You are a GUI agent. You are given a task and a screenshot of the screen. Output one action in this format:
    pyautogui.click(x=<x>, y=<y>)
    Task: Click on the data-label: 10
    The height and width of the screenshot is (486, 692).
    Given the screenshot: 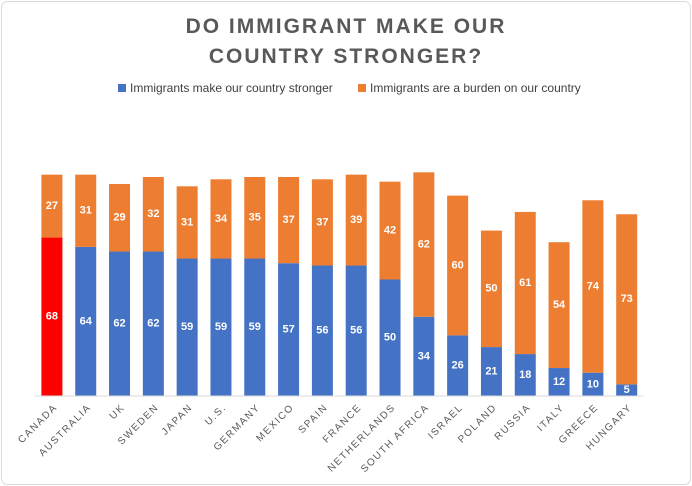 What is the action you would take?
    pyautogui.click(x=593, y=384)
    